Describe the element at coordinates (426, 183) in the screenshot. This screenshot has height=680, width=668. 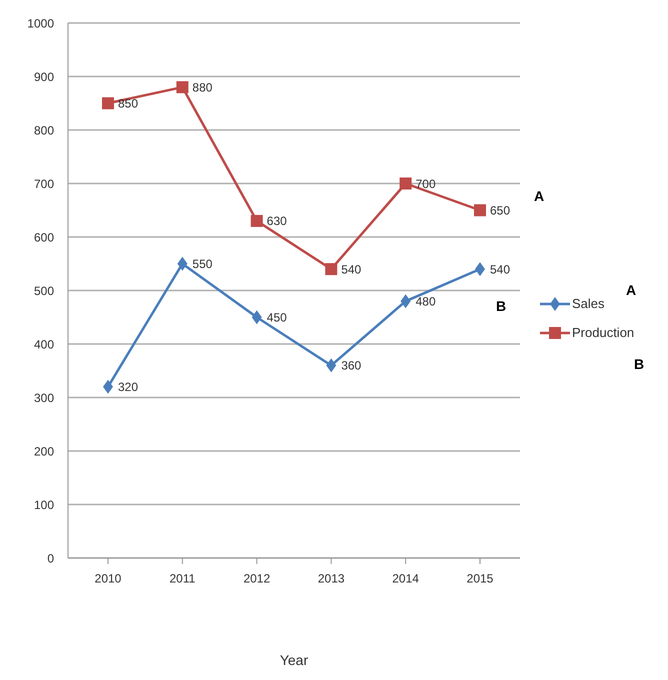
I see `data-label: 700` at that location.